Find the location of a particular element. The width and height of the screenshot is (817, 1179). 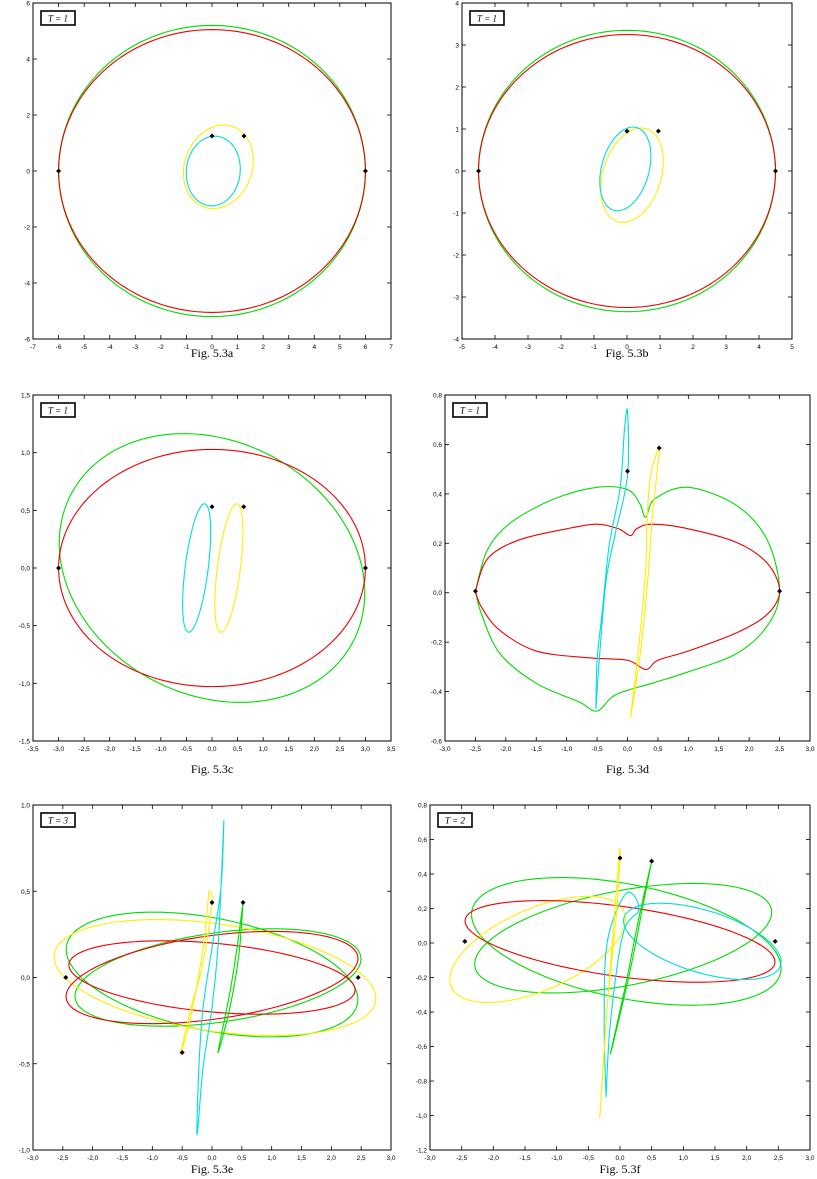

y-tick-label: 1,5 is located at coordinates (25, 396).